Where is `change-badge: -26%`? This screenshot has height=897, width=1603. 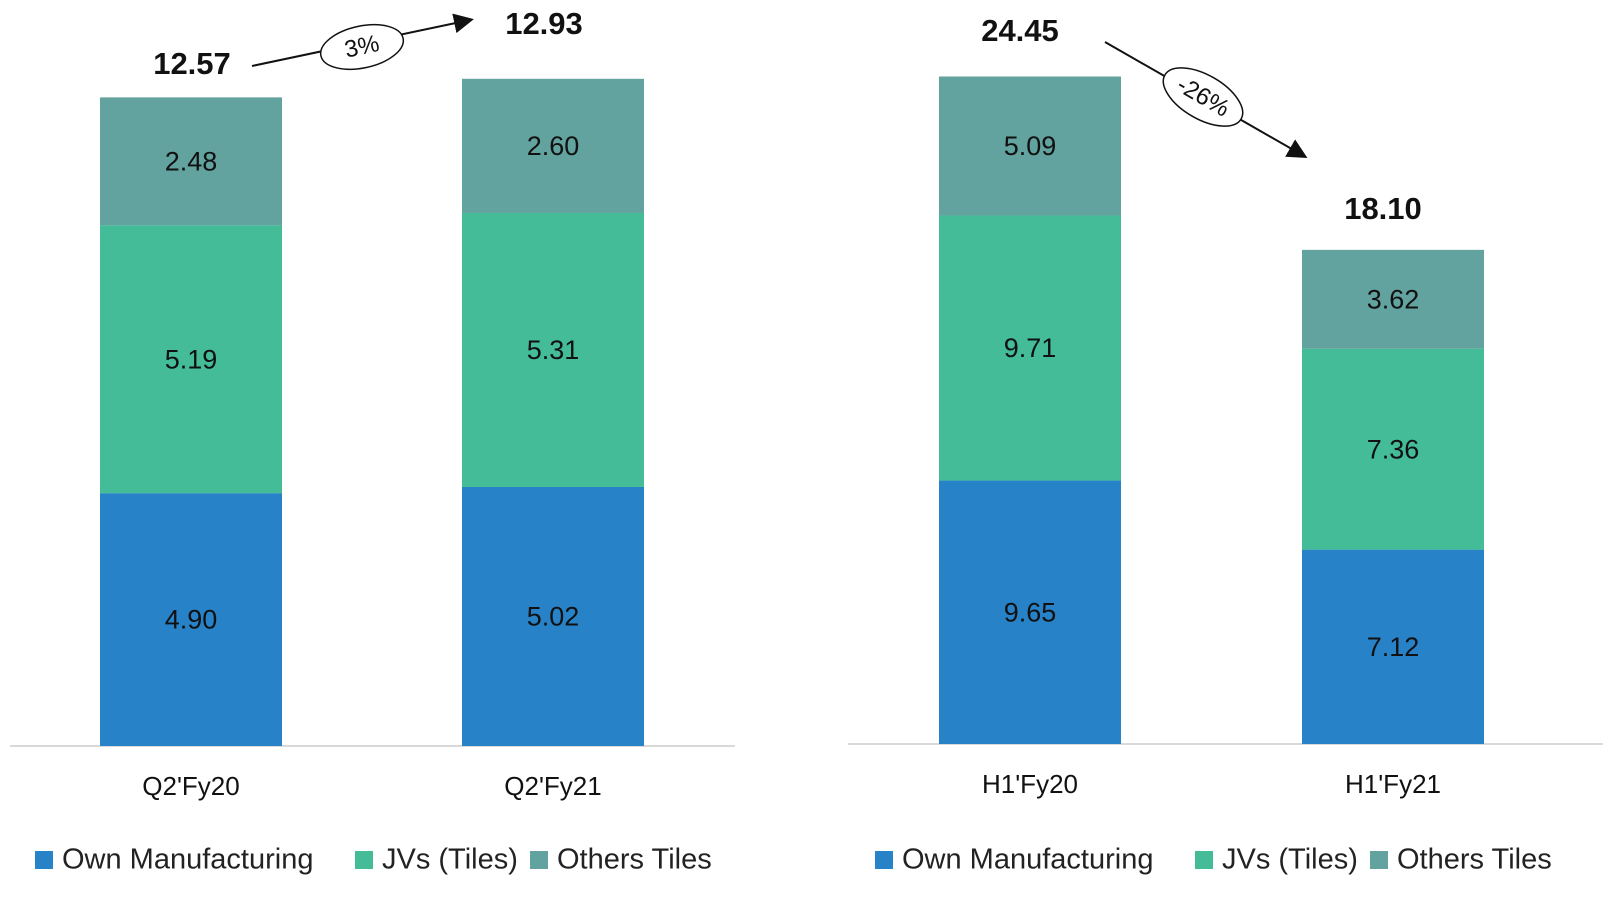
change-badge: -26% is located at coordinates (1203, 97).